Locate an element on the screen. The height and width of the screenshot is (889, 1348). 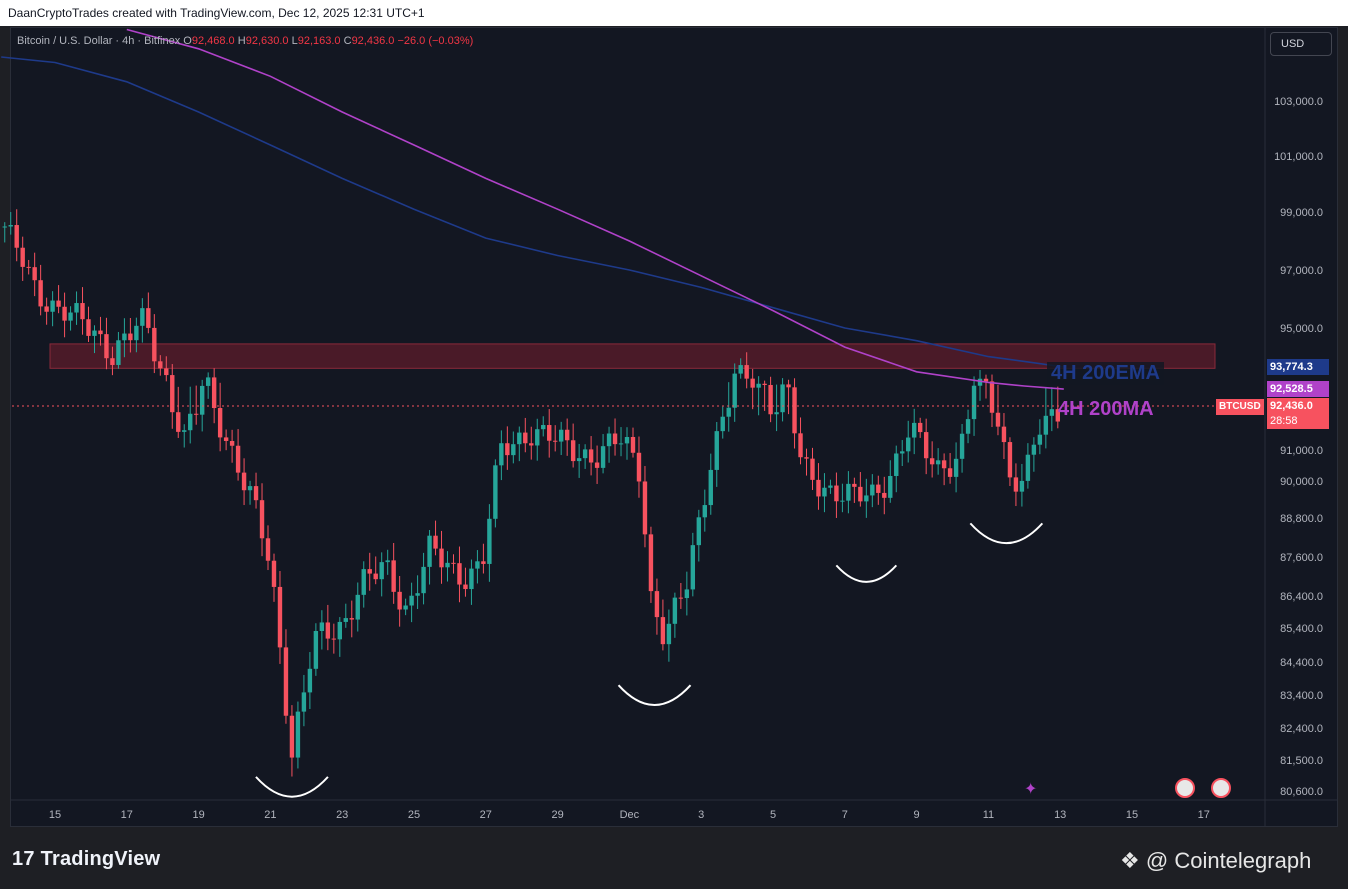
high-key: H is located at coordinates (241, 41).